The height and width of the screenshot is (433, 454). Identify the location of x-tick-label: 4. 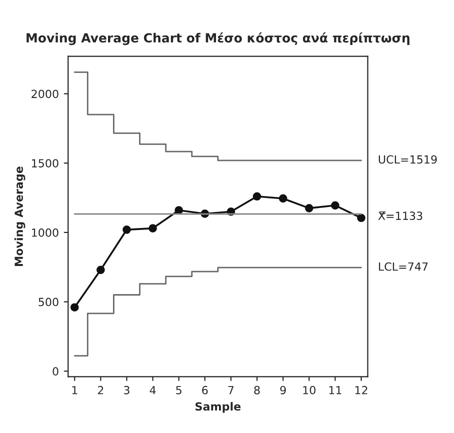
(153, 390).